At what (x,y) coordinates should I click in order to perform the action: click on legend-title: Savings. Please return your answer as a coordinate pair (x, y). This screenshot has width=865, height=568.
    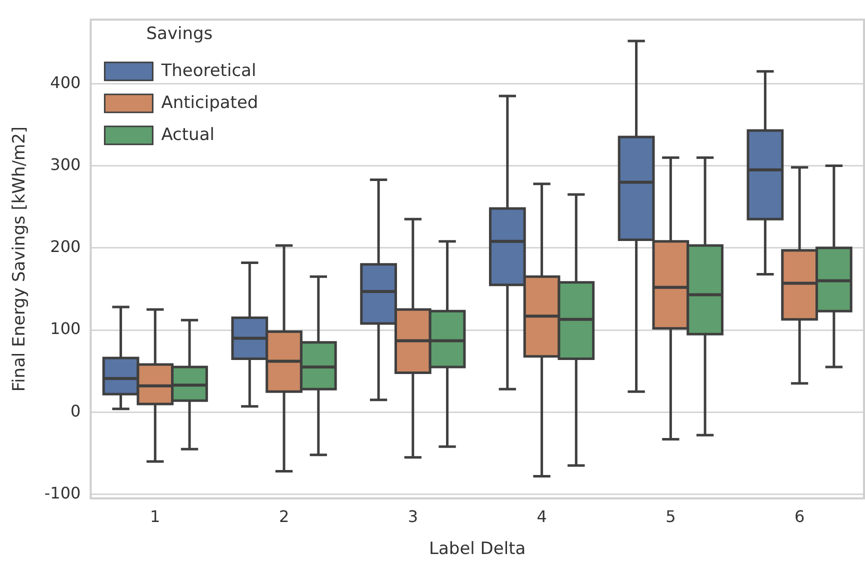
    Looking at the image, I should click on (179, 34).